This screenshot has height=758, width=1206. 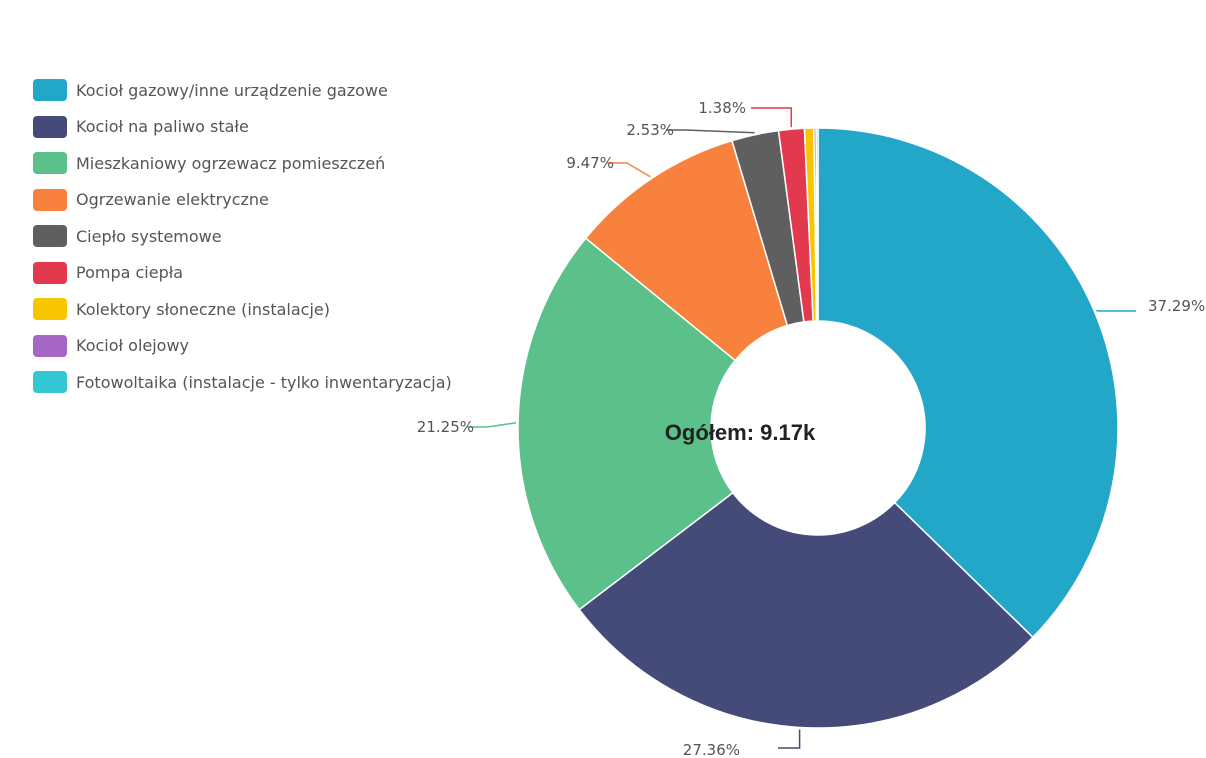 What do you see at coordinates (650, 130) in the screenshot?
I see `data-label-district-heat: 2.53%` at bounding box center [650, 130].